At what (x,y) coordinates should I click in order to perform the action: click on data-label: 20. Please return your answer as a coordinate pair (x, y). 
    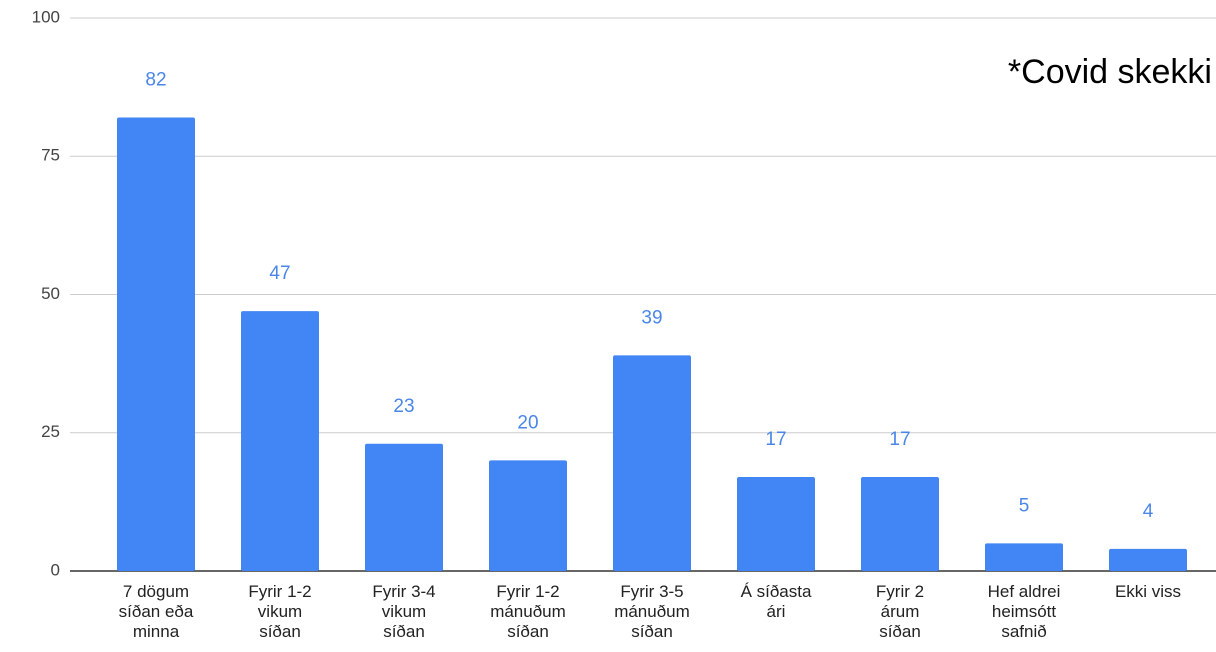
    Looking at the image, I should click on (527, 422).